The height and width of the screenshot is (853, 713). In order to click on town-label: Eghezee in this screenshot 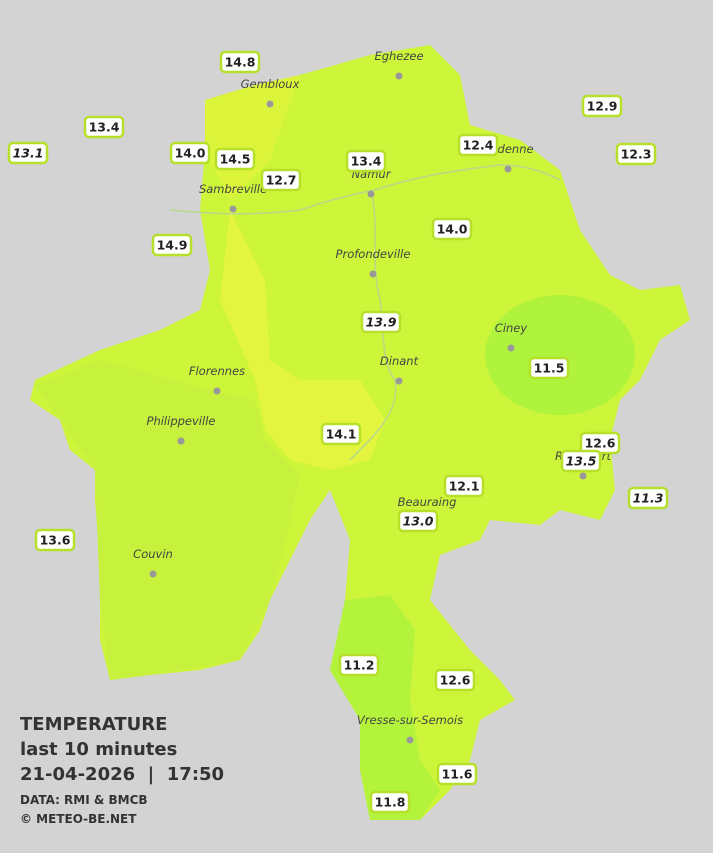, I will do `click(398, 56)`.